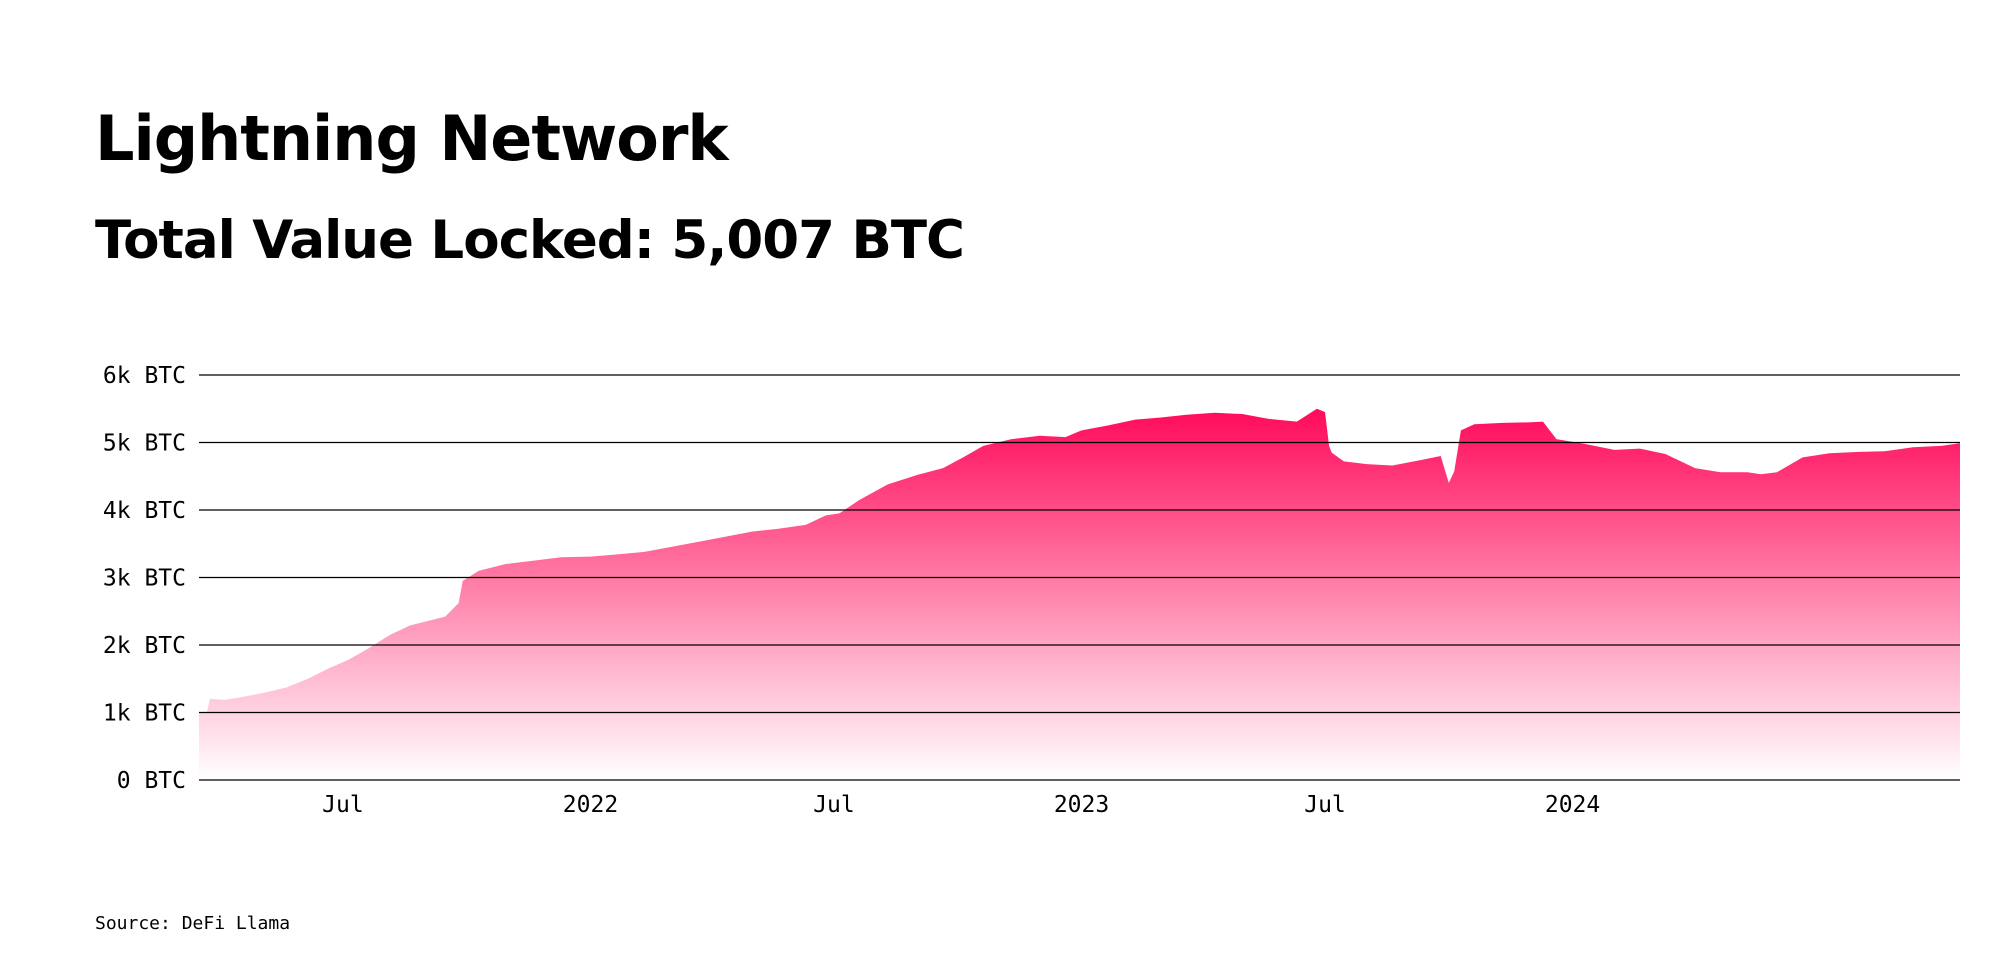 The image size is (2000, 977). What do you see at coordinates (144, 376) in the screenshot?
I see `y-tick-label: 6k BTC` at bounding box center [144, 376].